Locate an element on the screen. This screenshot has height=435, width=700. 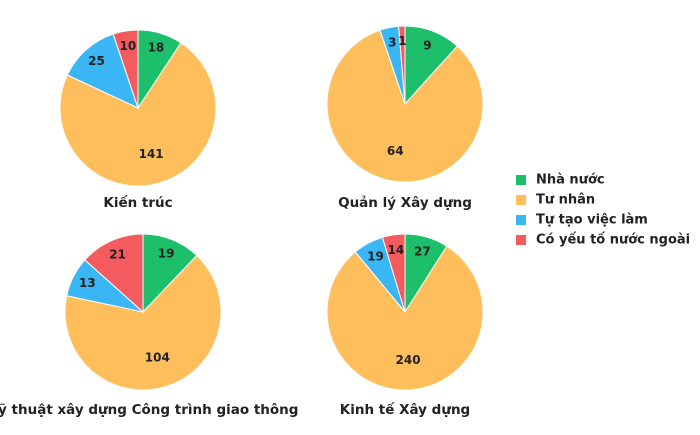
data-label: 104 is located at coordinates (157, 358).